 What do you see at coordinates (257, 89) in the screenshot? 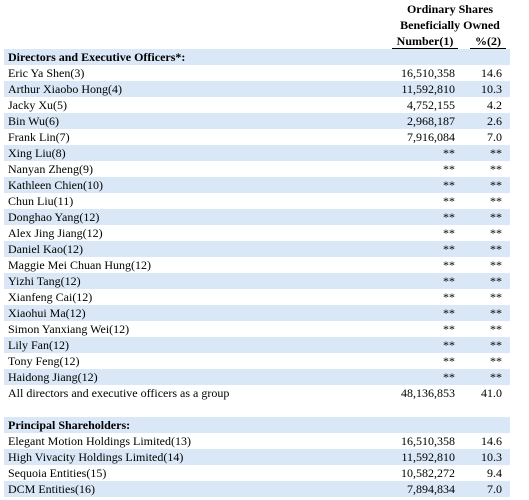
I see `table-row: Arthur Xiaobo Hong(4) 11,592,810 10.3` at bounding box center [257, 89].